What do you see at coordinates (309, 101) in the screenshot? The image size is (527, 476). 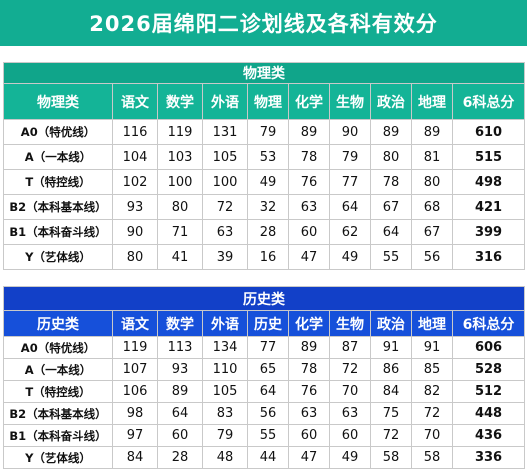 I see `column-header: 化学` at bounding box center [309, 101].